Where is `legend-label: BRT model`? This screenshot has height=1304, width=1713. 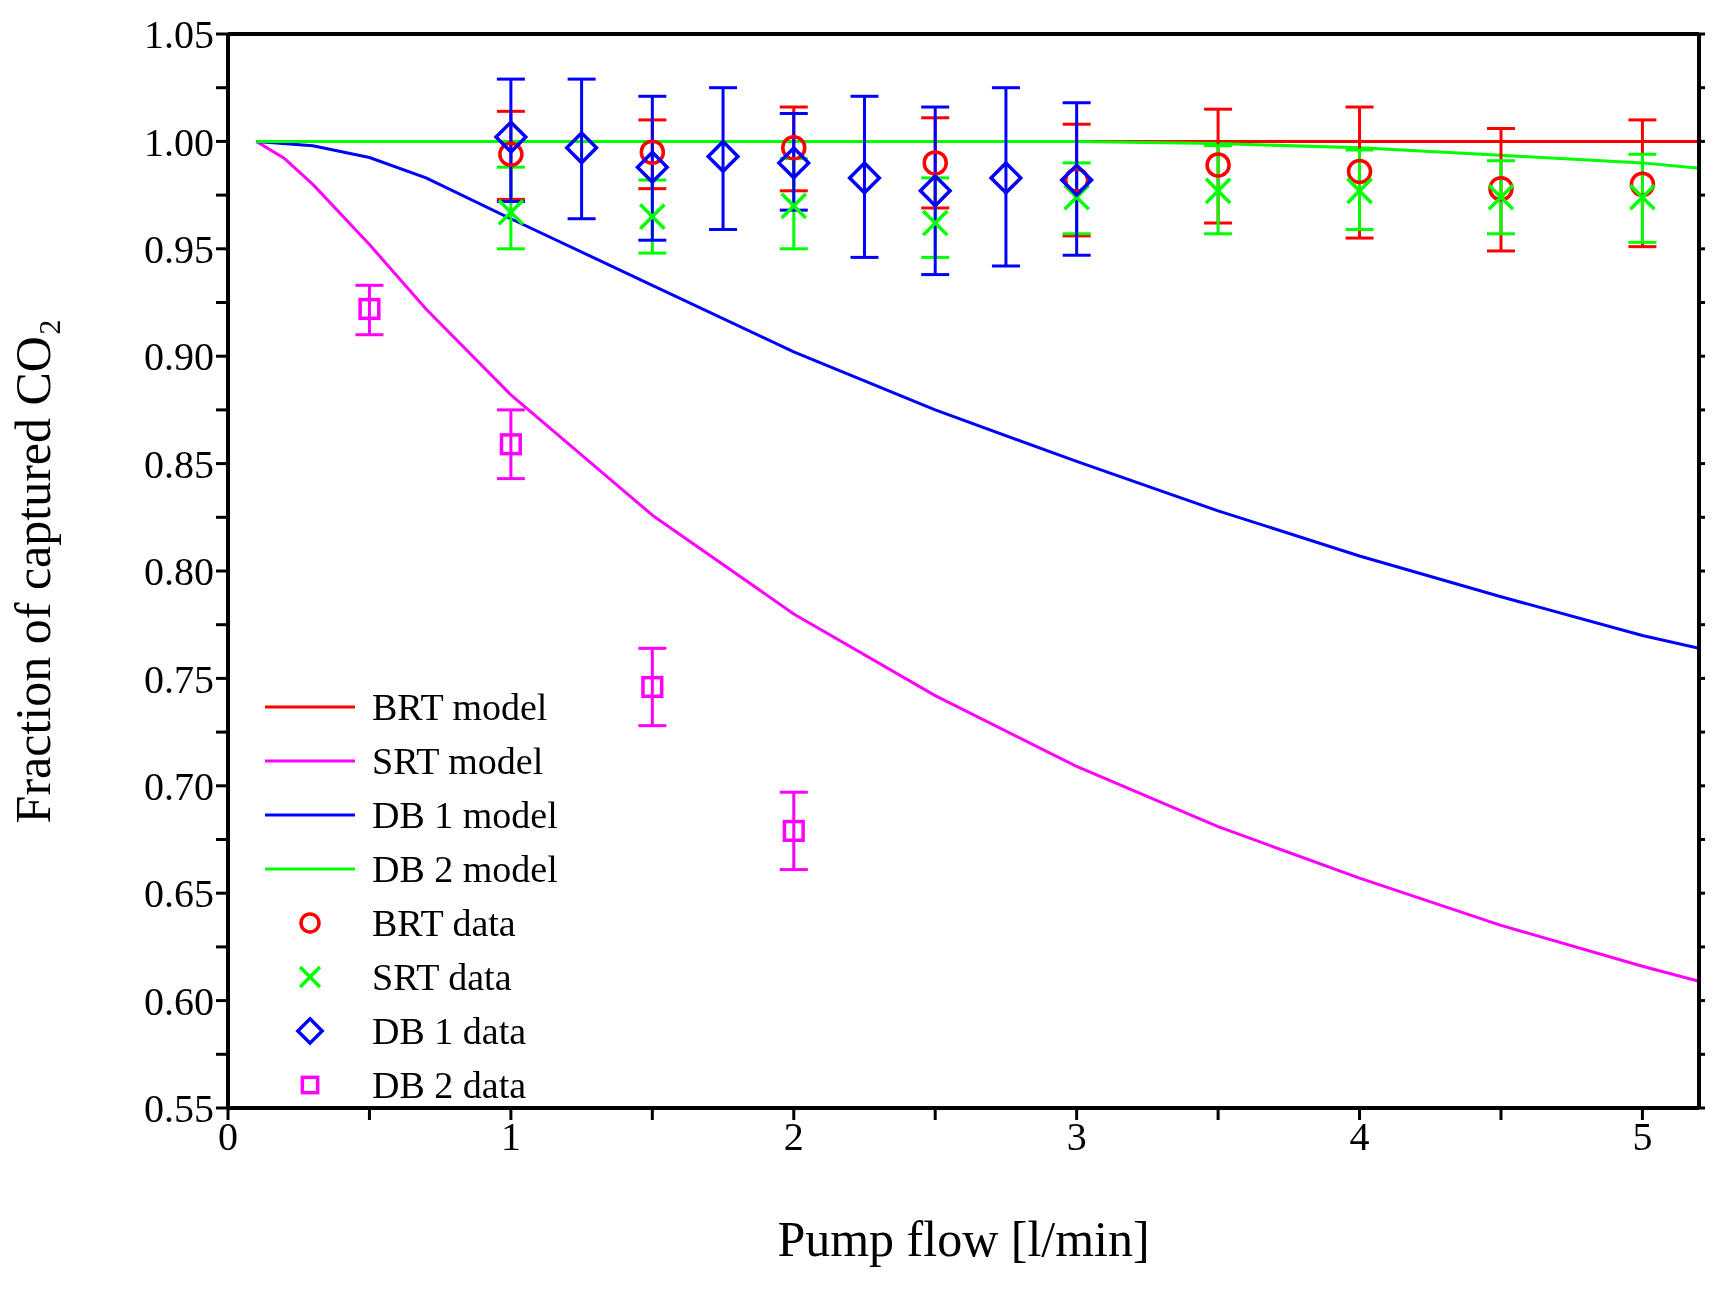
legend-label: BRT model is located at coordinates (460, 707).